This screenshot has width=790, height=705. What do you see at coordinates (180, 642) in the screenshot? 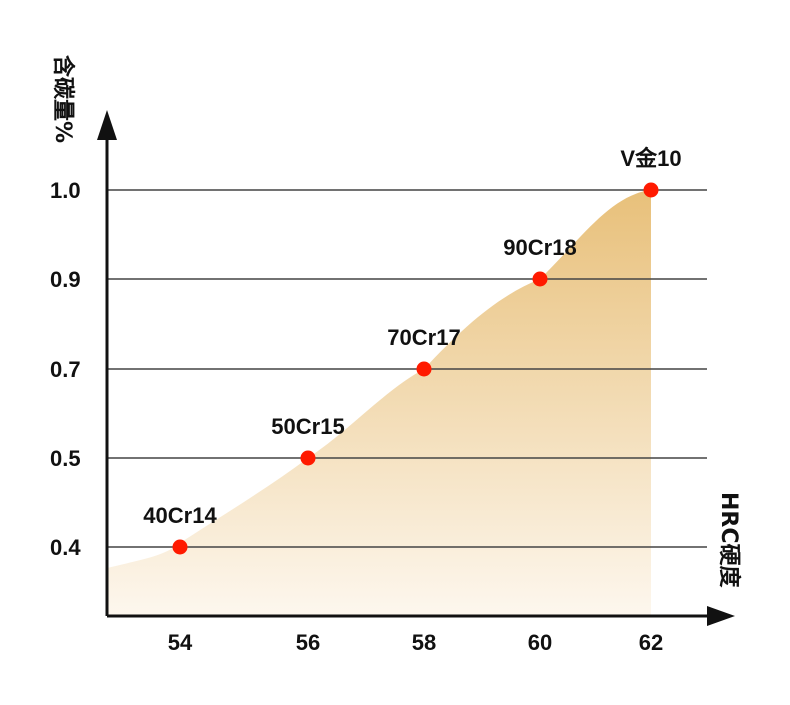
I see `x-tick-label: 54` at bounding box center [180, 642].